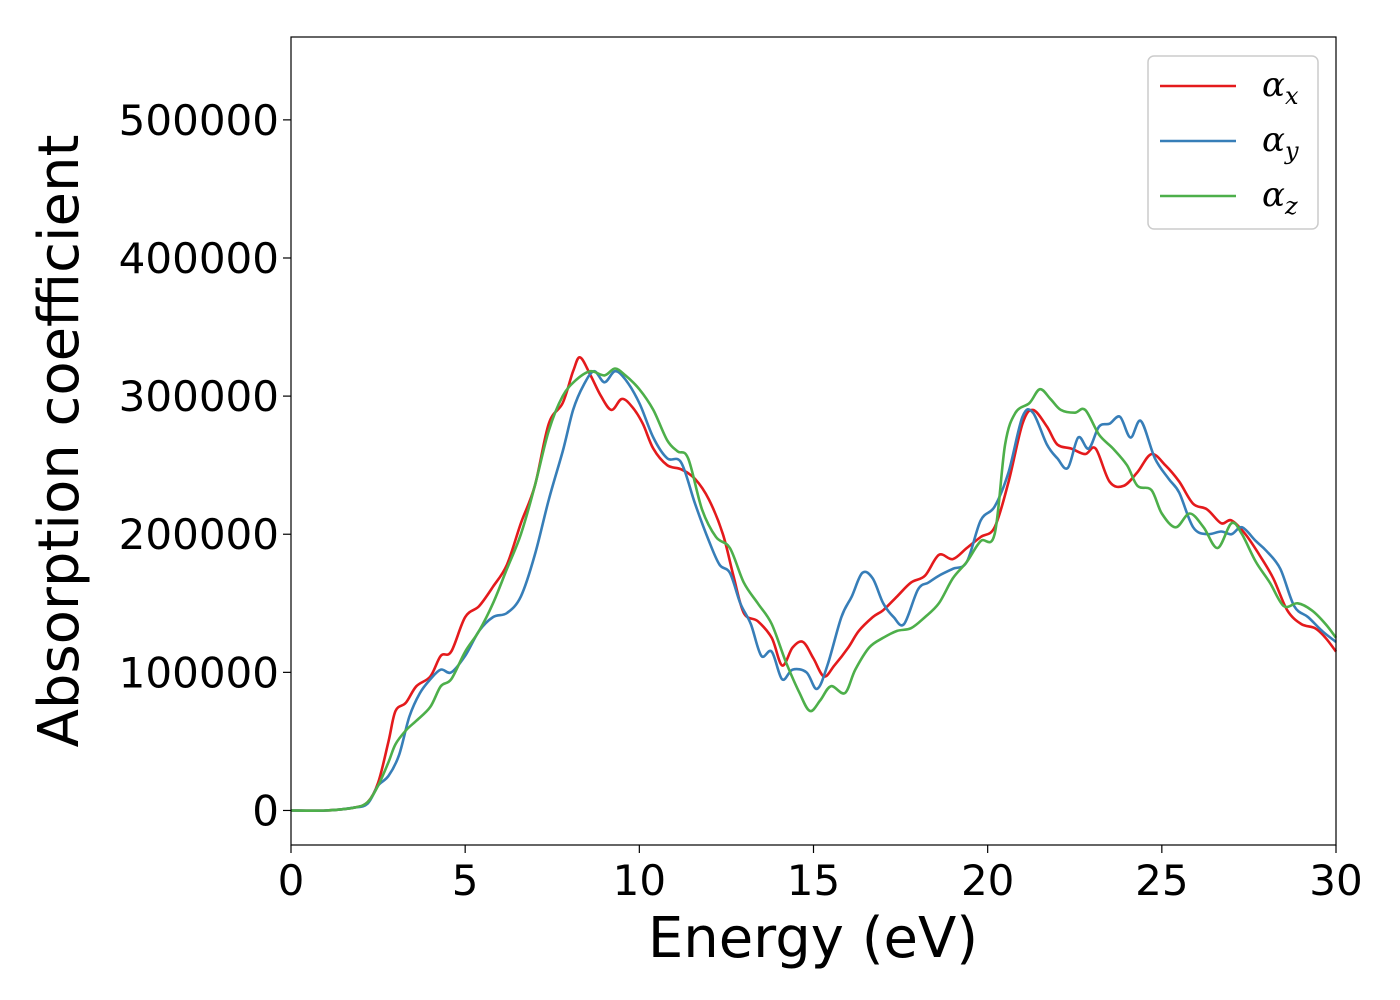 The height and width of the screenshot is (1000, 1400). I want to click on x-axis: 0 5 10 15 20 25 30, so click(820, 875).